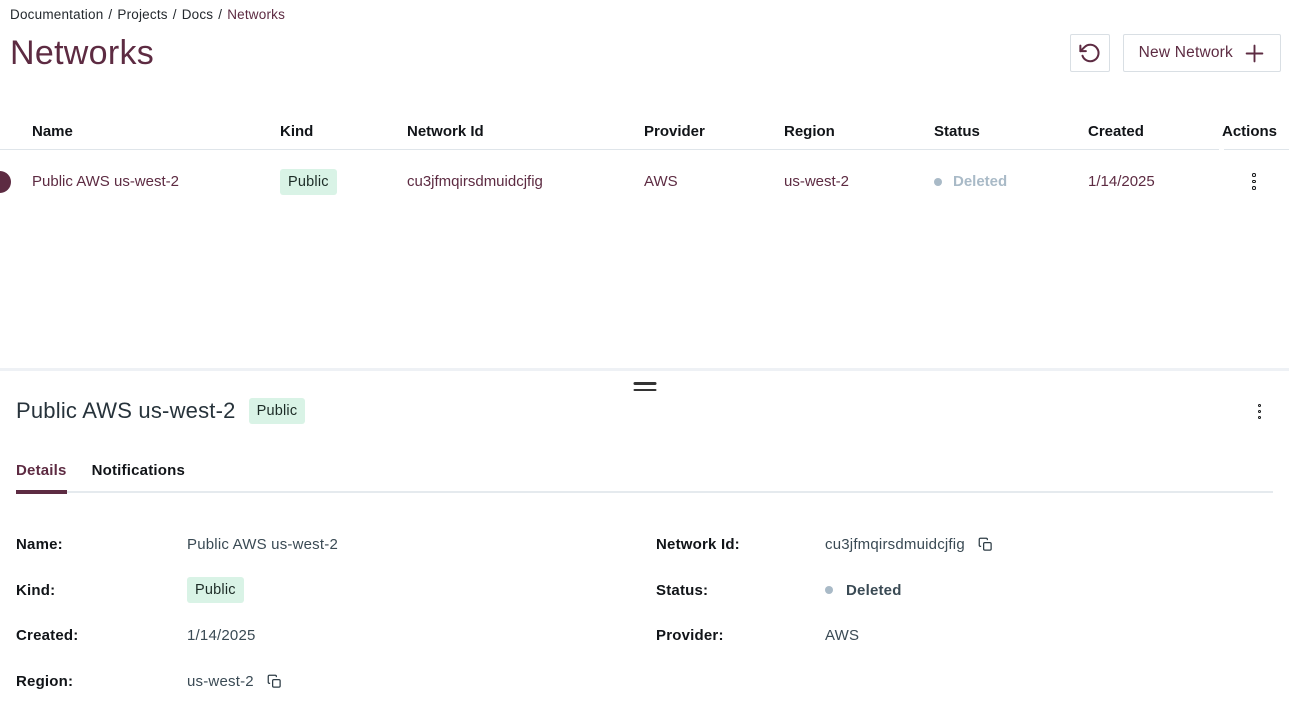  Describe the element at coordinates (525, 181) in the screenshot. I see `cell-network-id: cu3jfmqirsdmuidcjfig` at that location.